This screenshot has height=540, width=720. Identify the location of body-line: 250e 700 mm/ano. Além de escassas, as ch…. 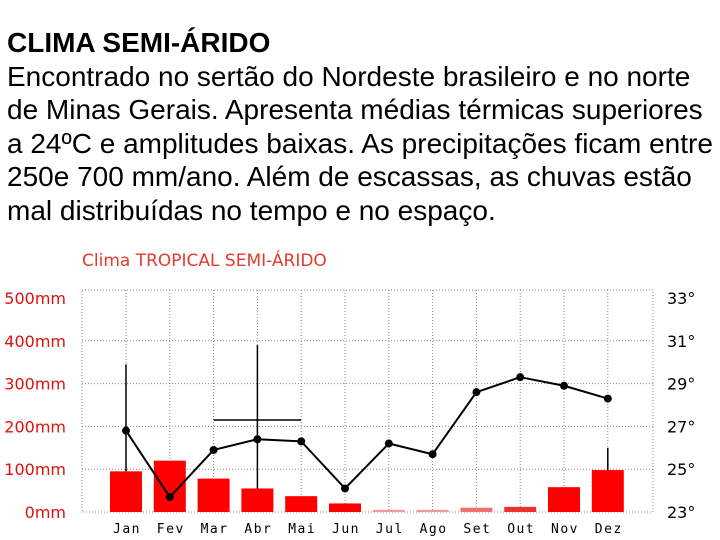
(349, 177).